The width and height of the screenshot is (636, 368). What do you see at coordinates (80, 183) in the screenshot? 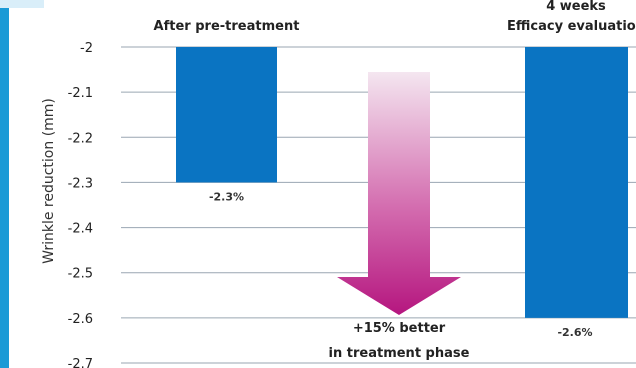
I see `y-tick-label: -2.3` at bounding box center [80, 183].